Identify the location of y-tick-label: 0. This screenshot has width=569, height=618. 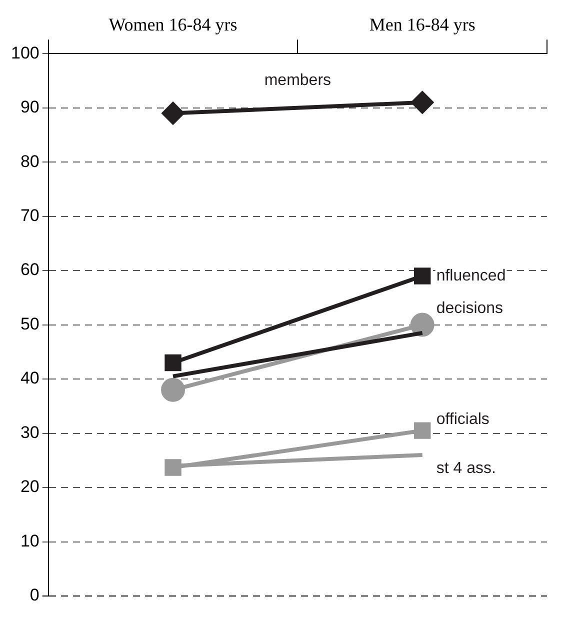
(35, 595).